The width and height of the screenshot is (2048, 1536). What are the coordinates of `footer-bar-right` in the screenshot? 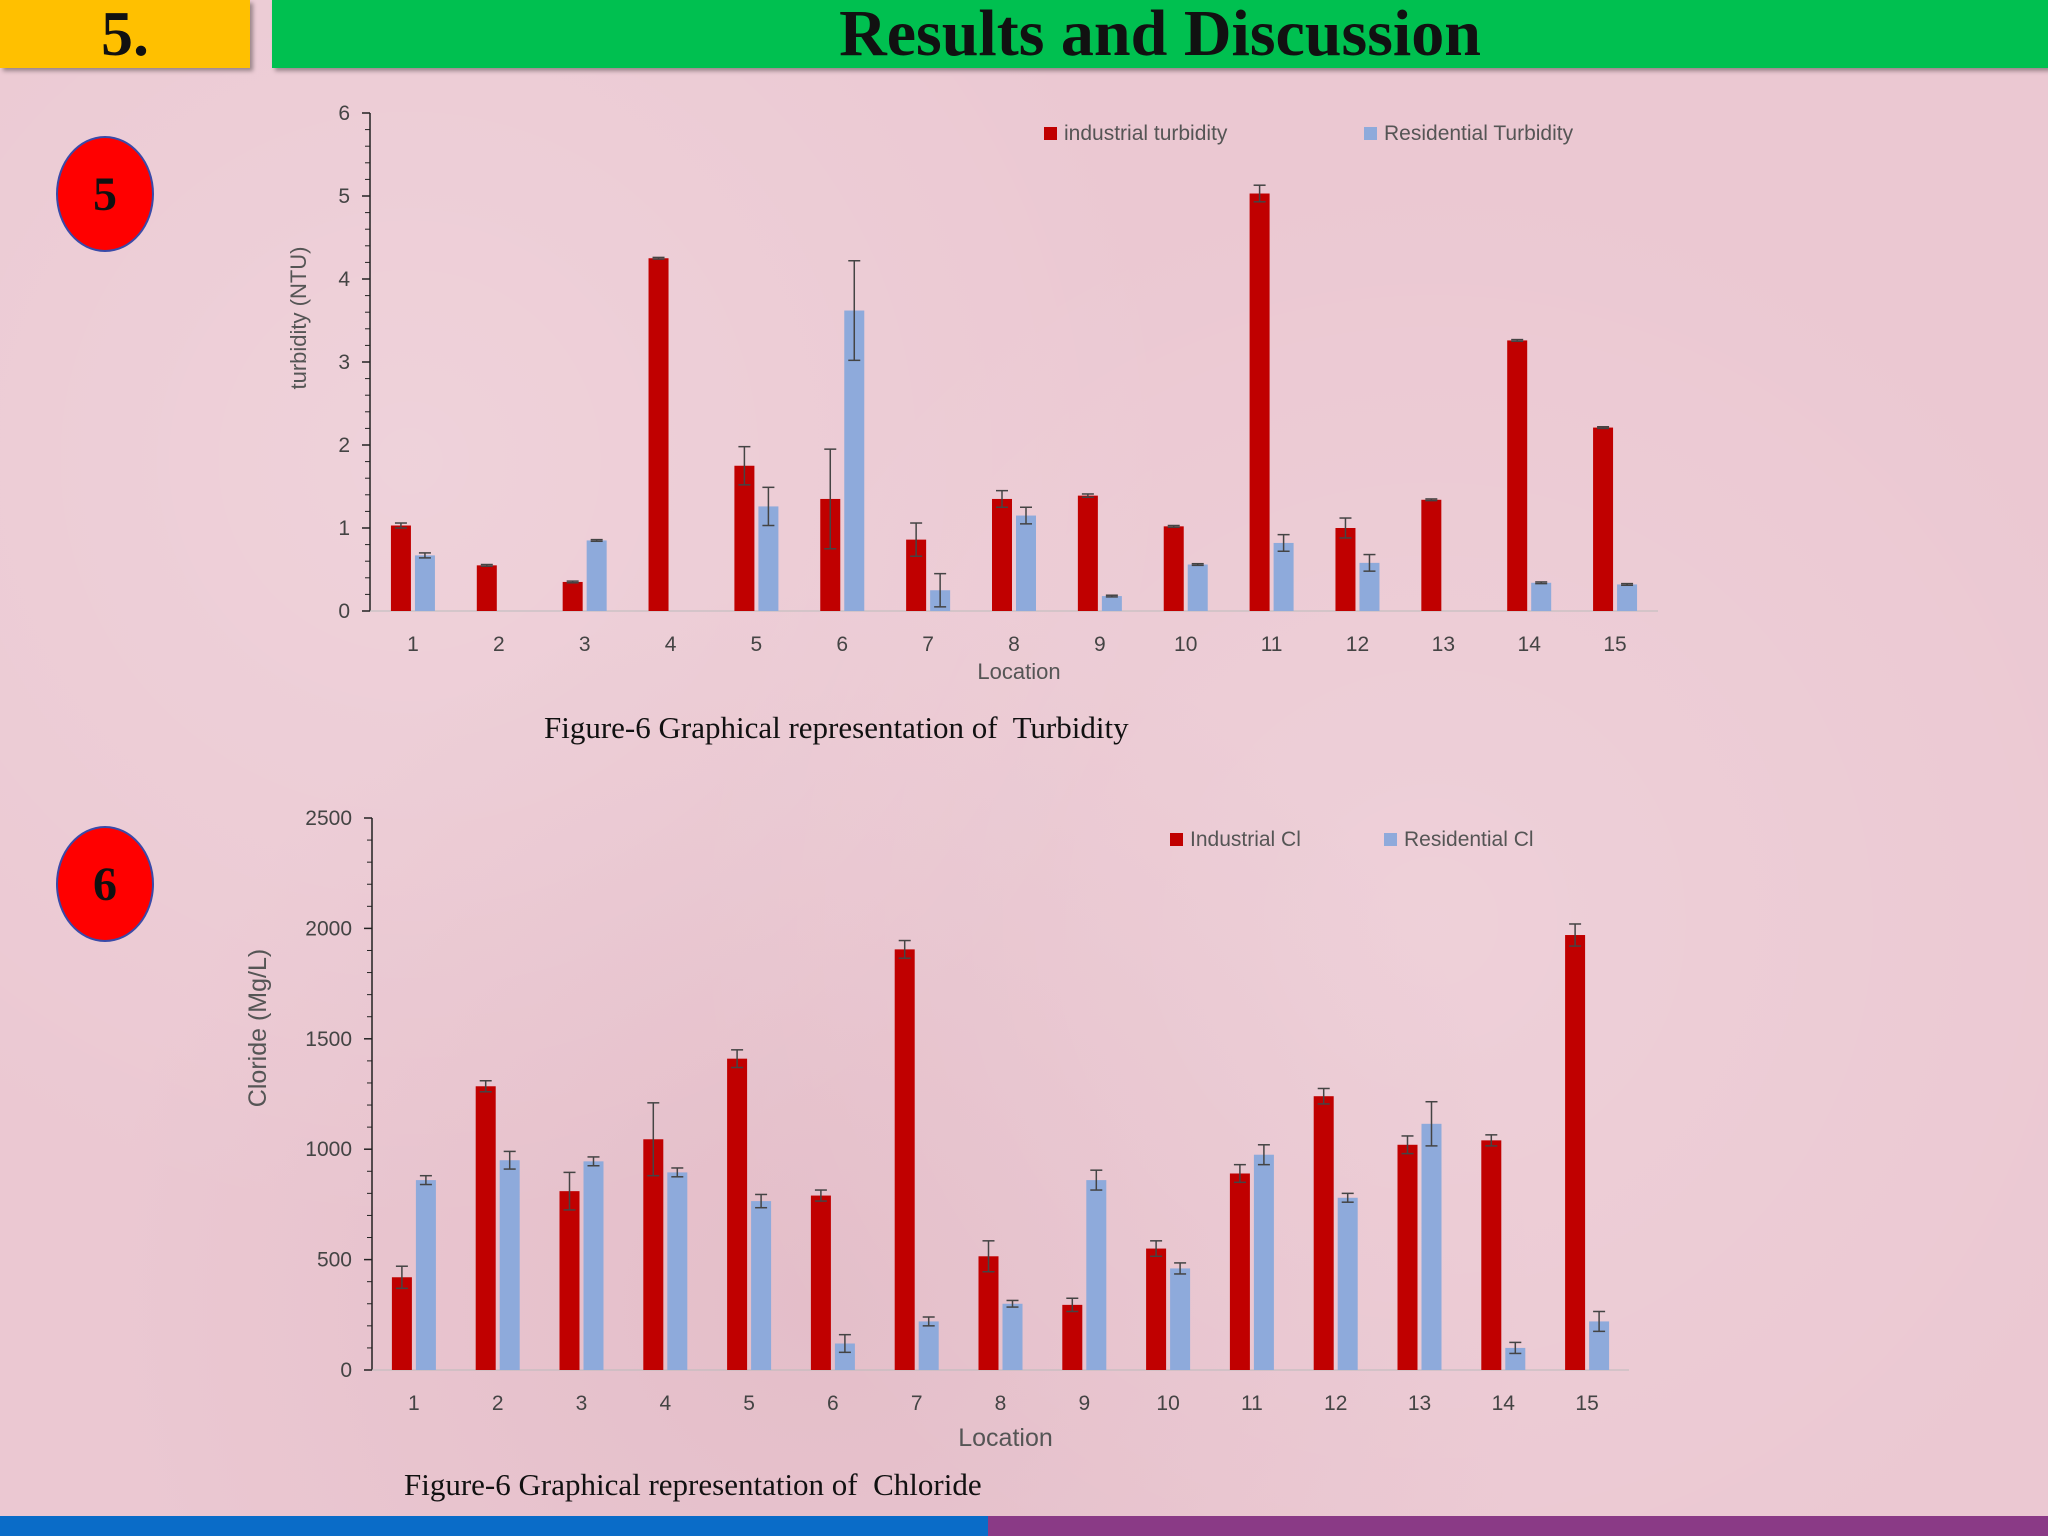 It's located at (1518, 1526).